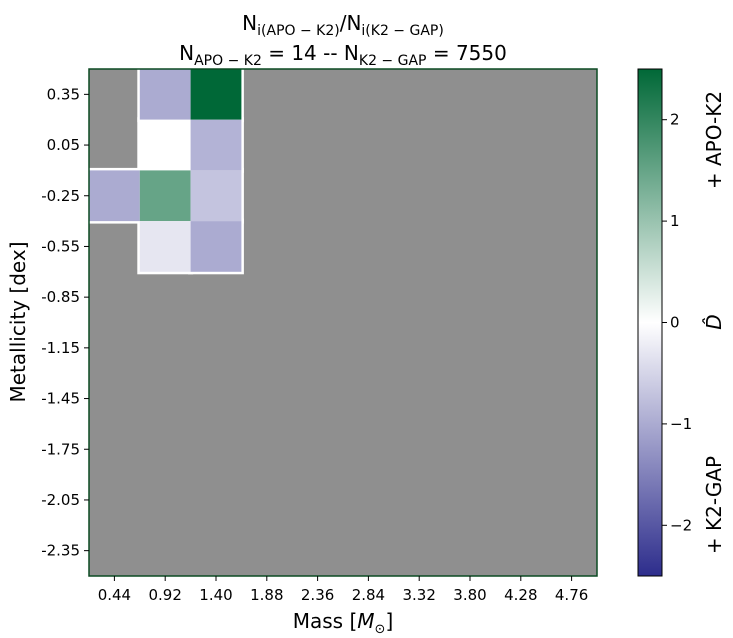  I want to click on x-axis-label: Mass [M⊙], so click(343, 623).